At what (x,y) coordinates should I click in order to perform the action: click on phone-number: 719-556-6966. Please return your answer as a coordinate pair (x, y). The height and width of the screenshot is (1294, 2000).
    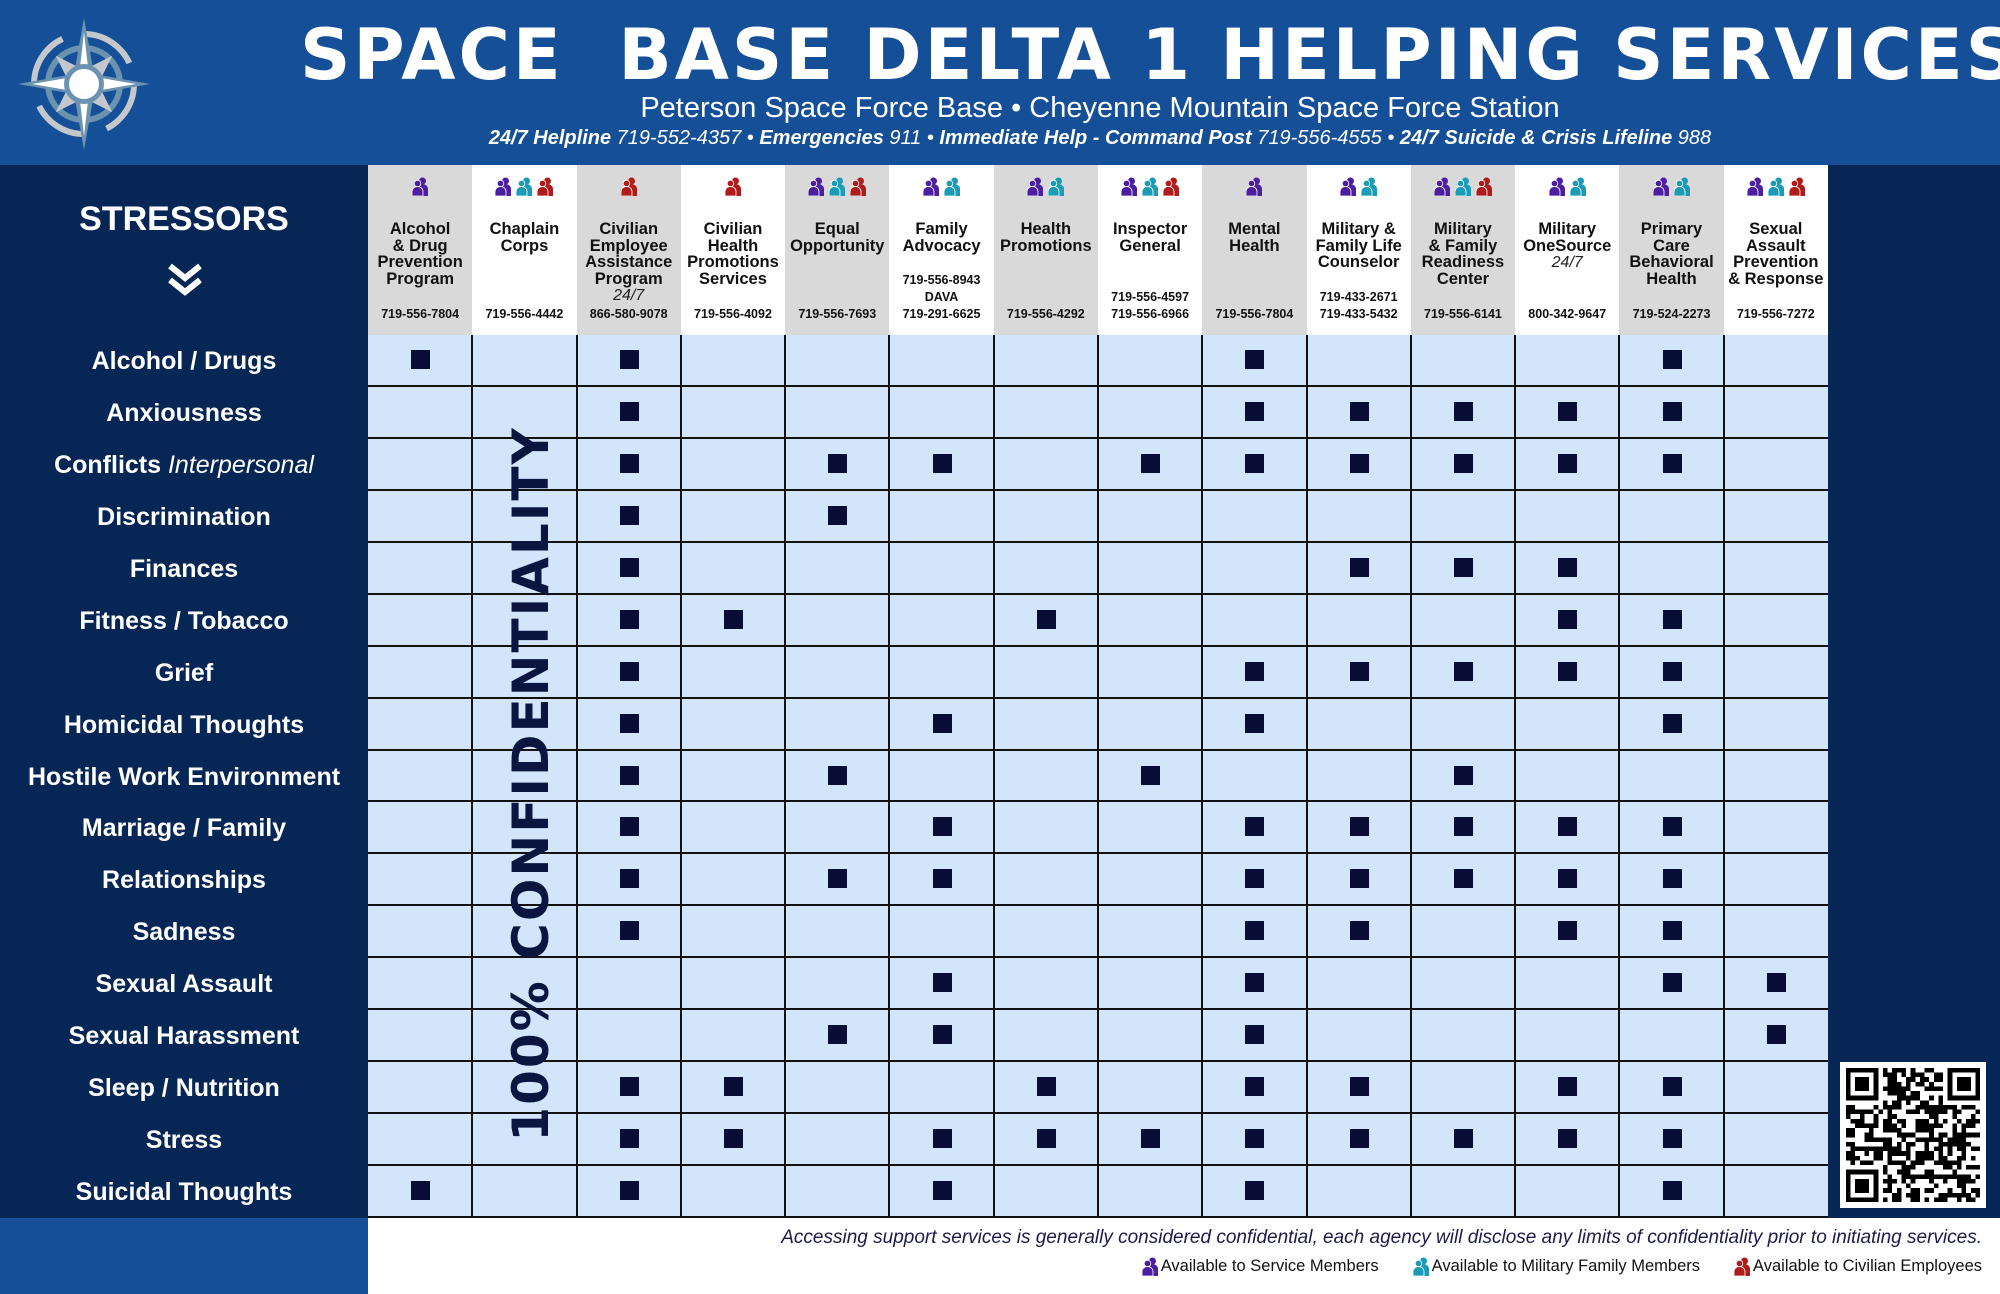
    Looking at the image, I should click on (1150, 314).